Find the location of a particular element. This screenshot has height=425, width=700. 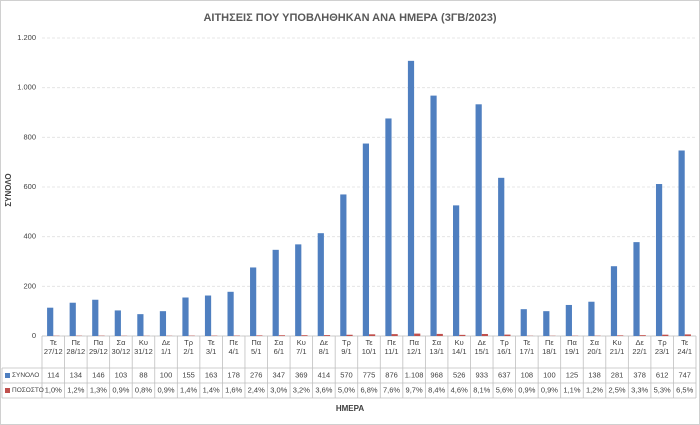

x-tick-label: Δε 15/1 is located at coordinates (481, 347).